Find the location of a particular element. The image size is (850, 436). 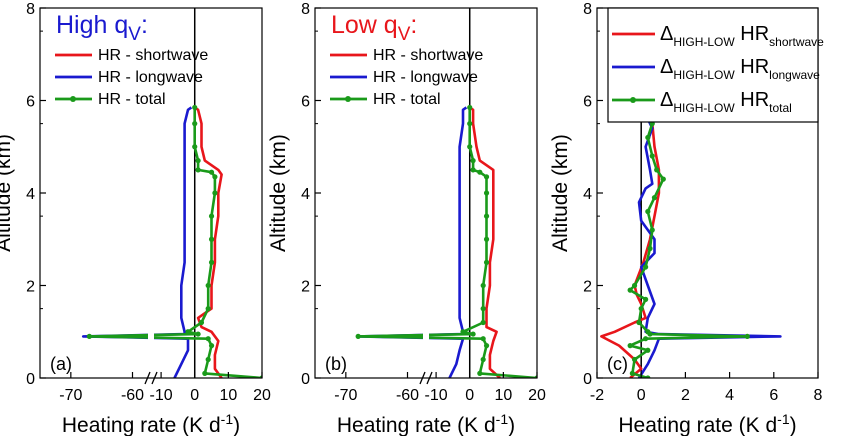

series-line-tot is located at coordinates (446, 242).